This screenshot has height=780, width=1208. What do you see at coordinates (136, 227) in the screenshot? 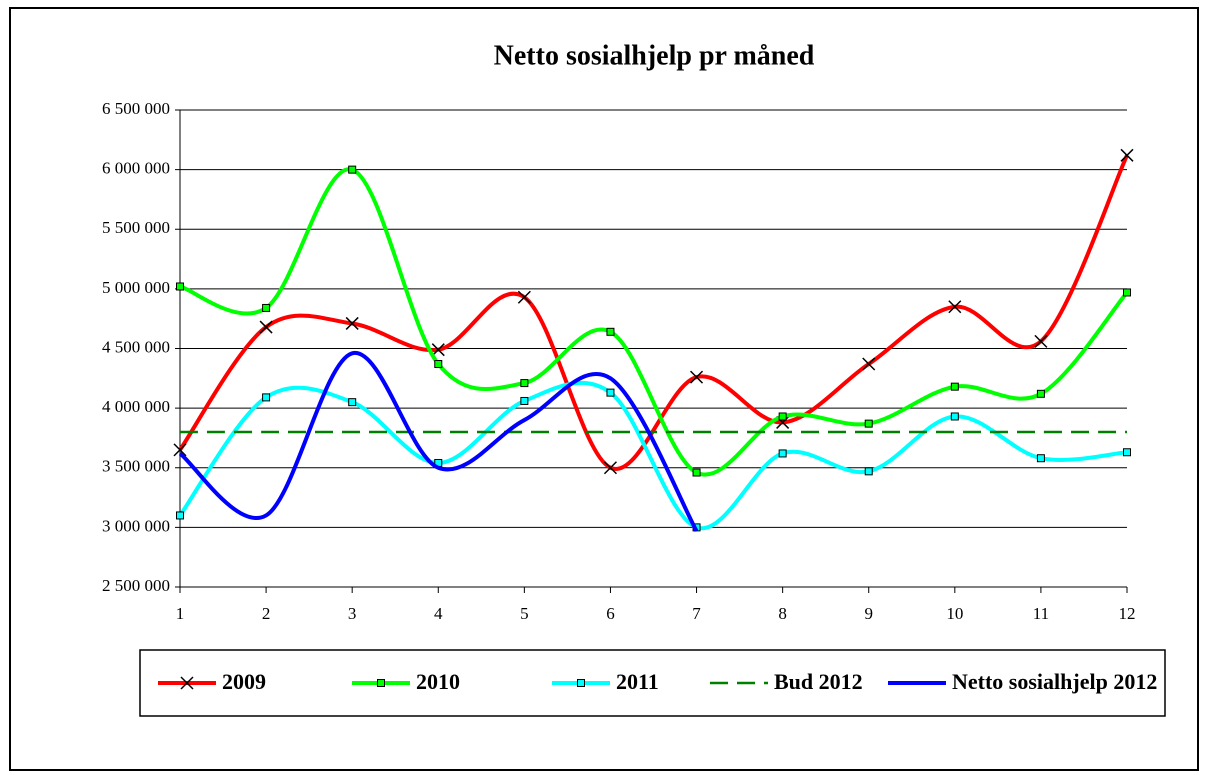
I see `y-tick-label: 5 500 000` at bounding box center [136, 227].